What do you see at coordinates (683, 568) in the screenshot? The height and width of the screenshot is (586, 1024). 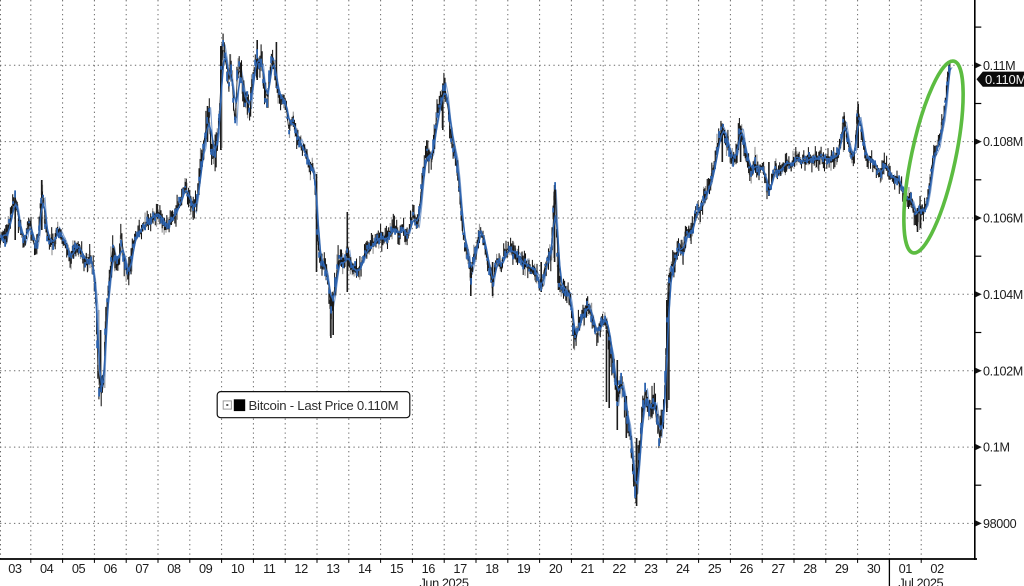 I see `svg-text: 24` at bounding box center [683, 568].